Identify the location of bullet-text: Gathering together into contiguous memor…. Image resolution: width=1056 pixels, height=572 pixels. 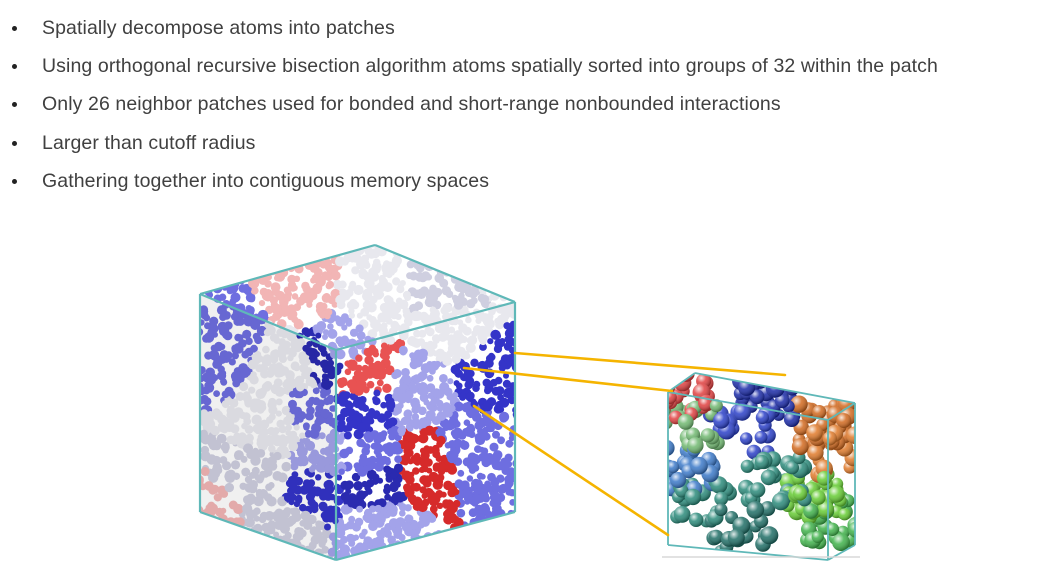
(266, 180).